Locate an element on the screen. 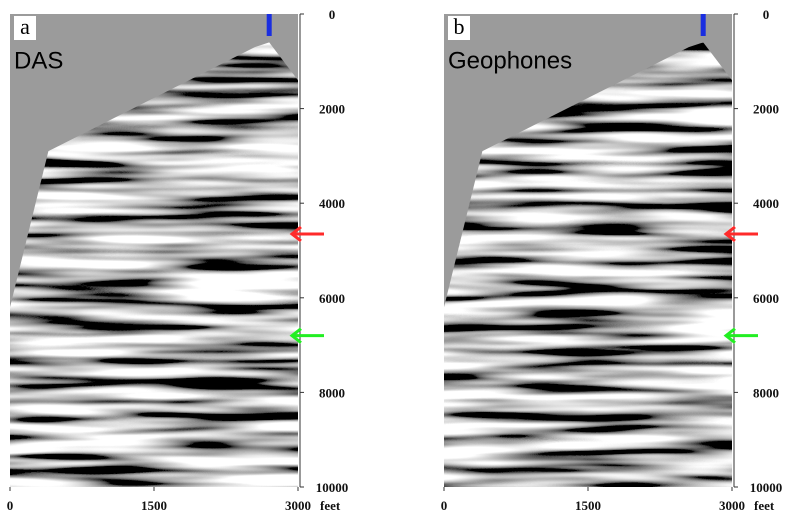 The height and width of the screenshot is (525, 790). panel-label: b is located at coordinates (459, 26).